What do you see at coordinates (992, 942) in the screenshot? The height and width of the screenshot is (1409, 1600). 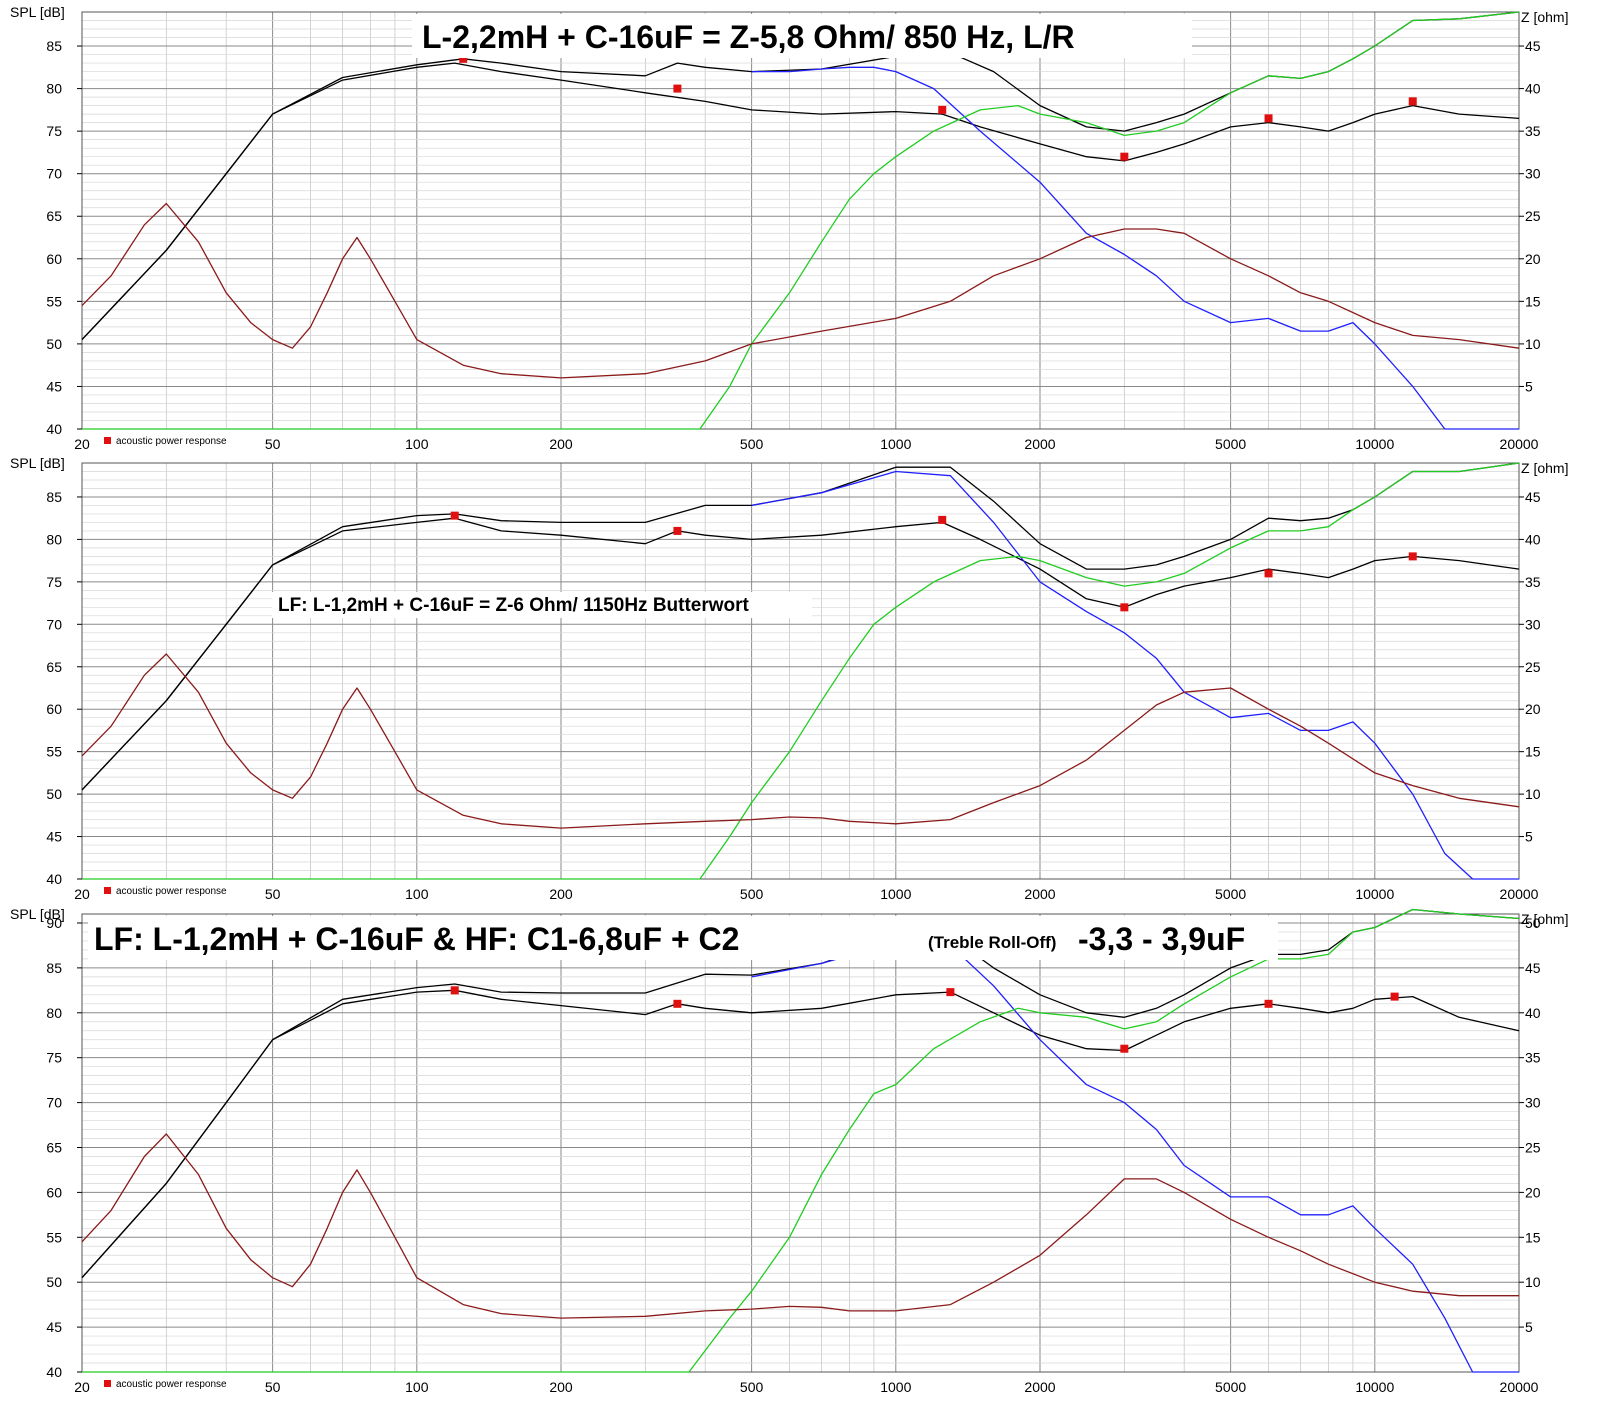 I see `chart-title-extra: (Treble Roll-Off)` at bounding box center [992, 942].